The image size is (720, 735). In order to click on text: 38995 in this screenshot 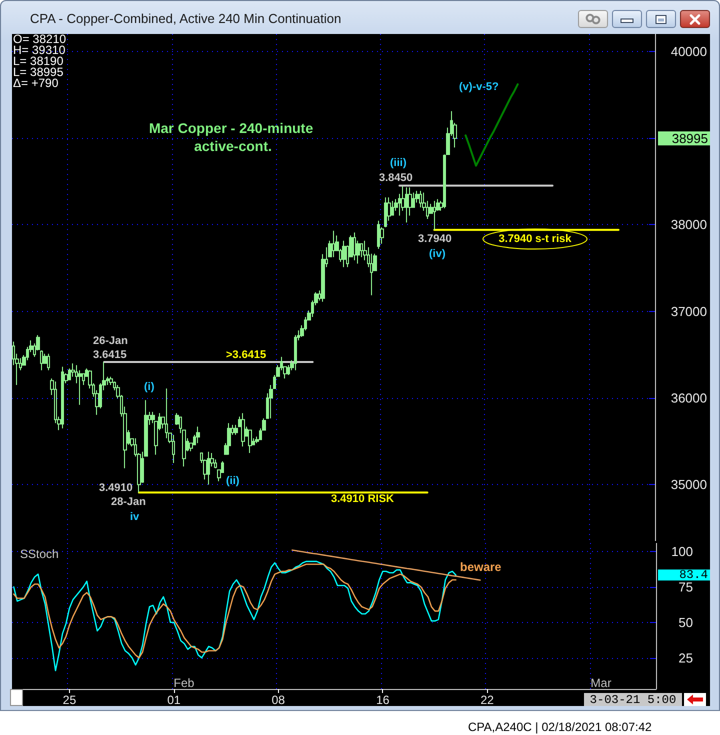, I will do `click(690, 138)`.